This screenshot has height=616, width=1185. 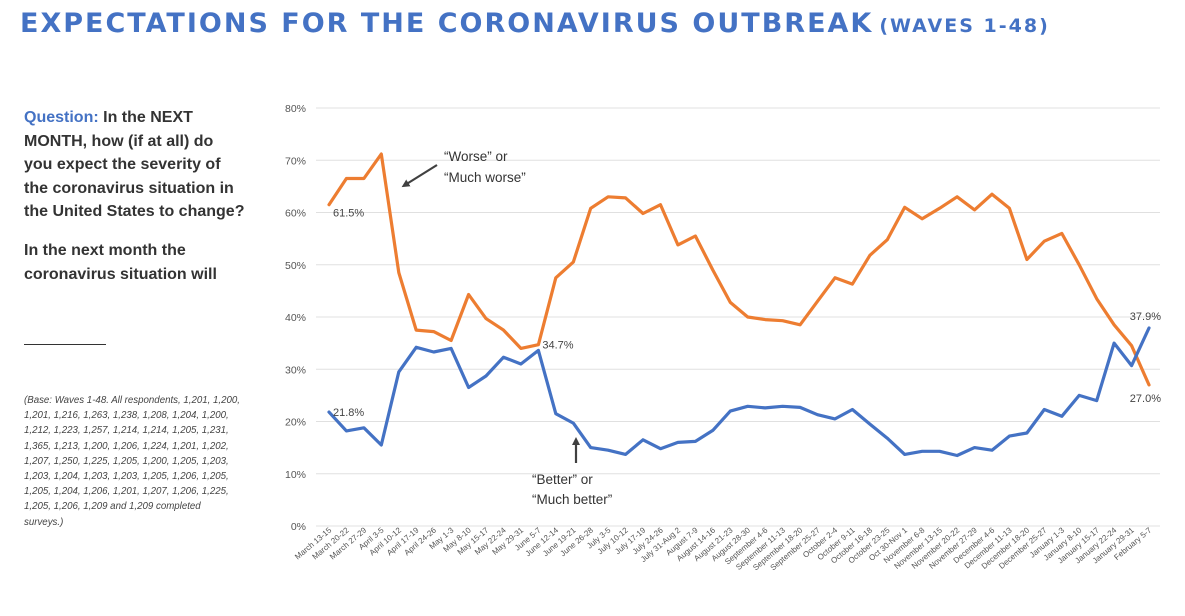 What do you see at coordinates (61, 117) in the screenshot?
I see `question-label: Question:` at bounding box center [61, 117].